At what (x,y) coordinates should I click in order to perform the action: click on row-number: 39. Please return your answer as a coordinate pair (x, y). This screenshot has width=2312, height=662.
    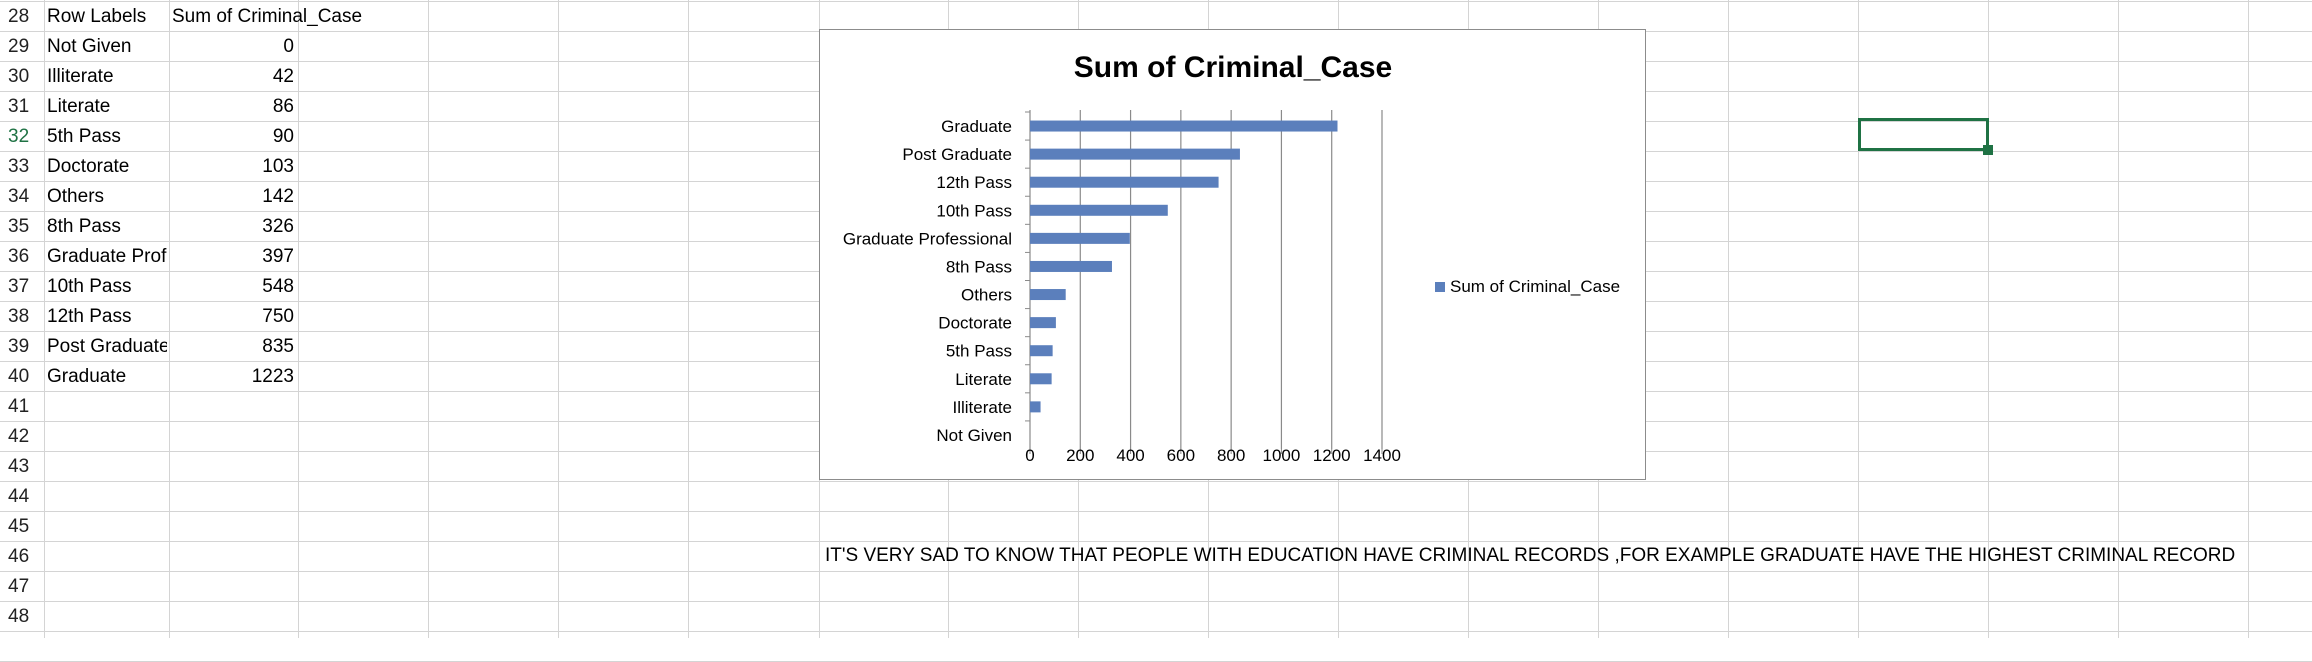
    Looking at the image, I should click on (19, 346).